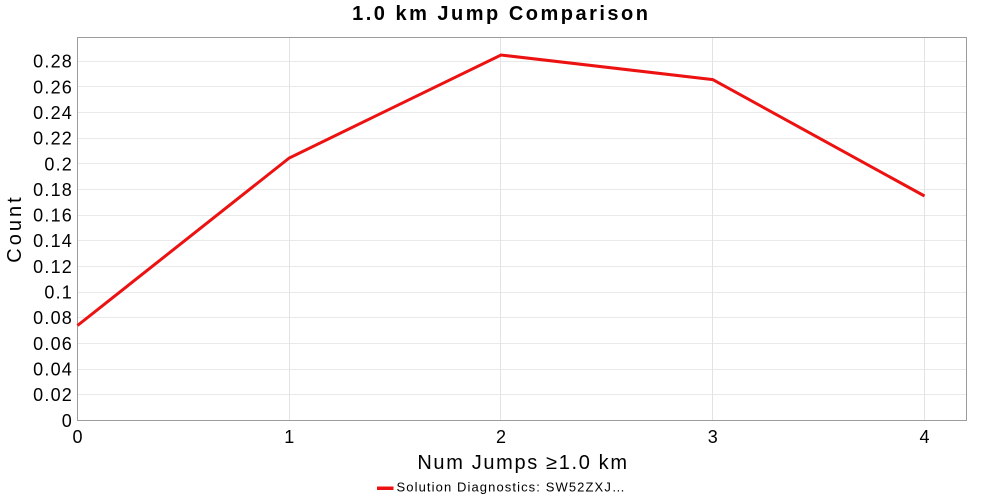 This screenshot has height=500, width=1000. I want to click on svg-text: Num Jumps ≥1.0 km, so click(522, 463).